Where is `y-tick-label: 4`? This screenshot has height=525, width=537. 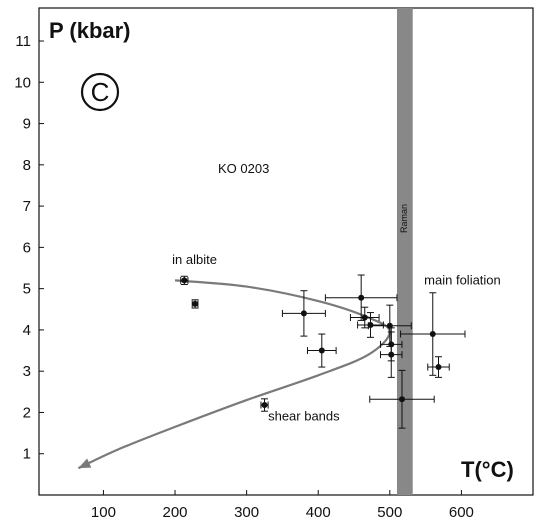 y-tick-label: 4 is located at coordinates (27, 330).